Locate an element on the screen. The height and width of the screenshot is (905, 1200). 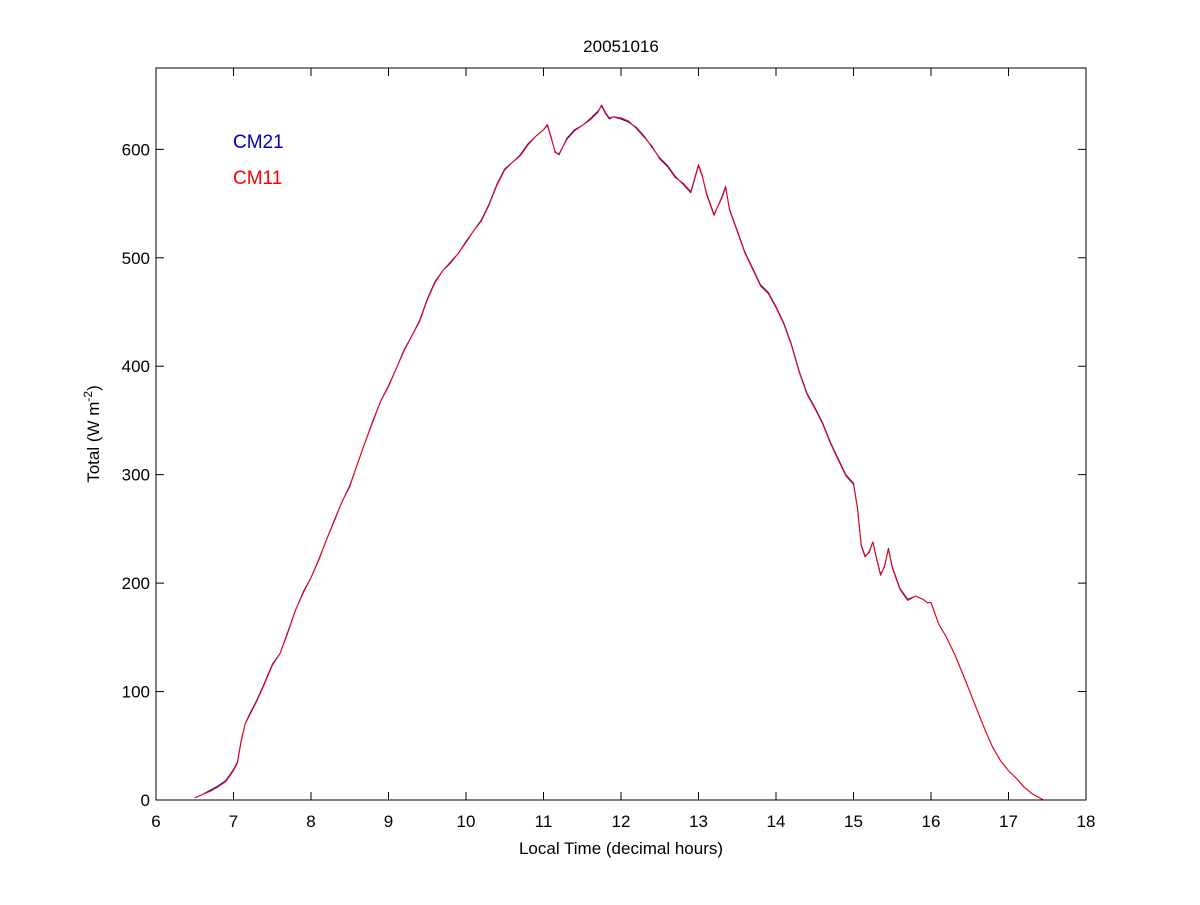
x-tick-label: 16 is located at coordinates (931, 821).